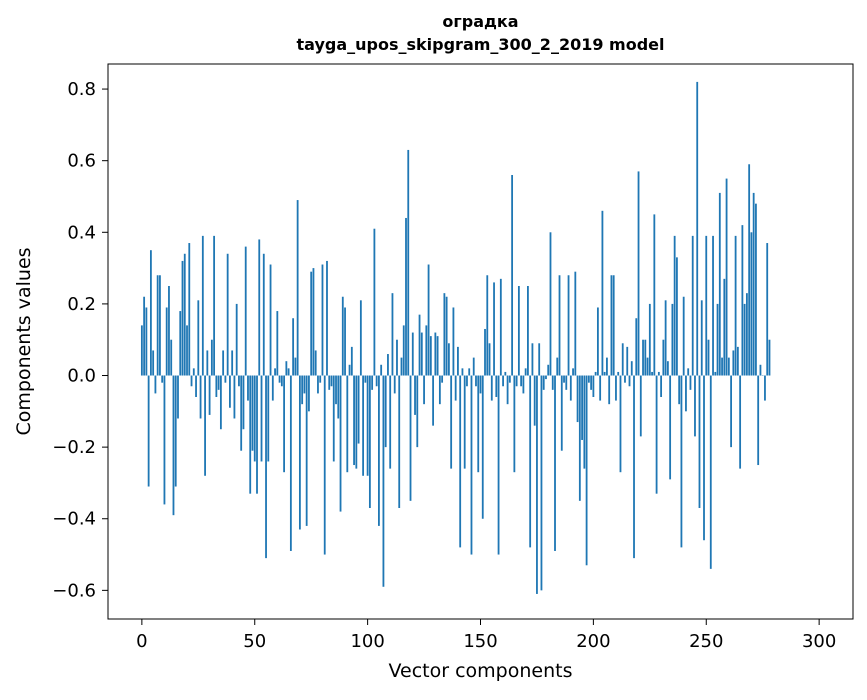 This screenshot has height=700, width=867. Describe the element at coordinates (367, 641) in the screenshot. I see `x-tick-label-100: 100` at that location.